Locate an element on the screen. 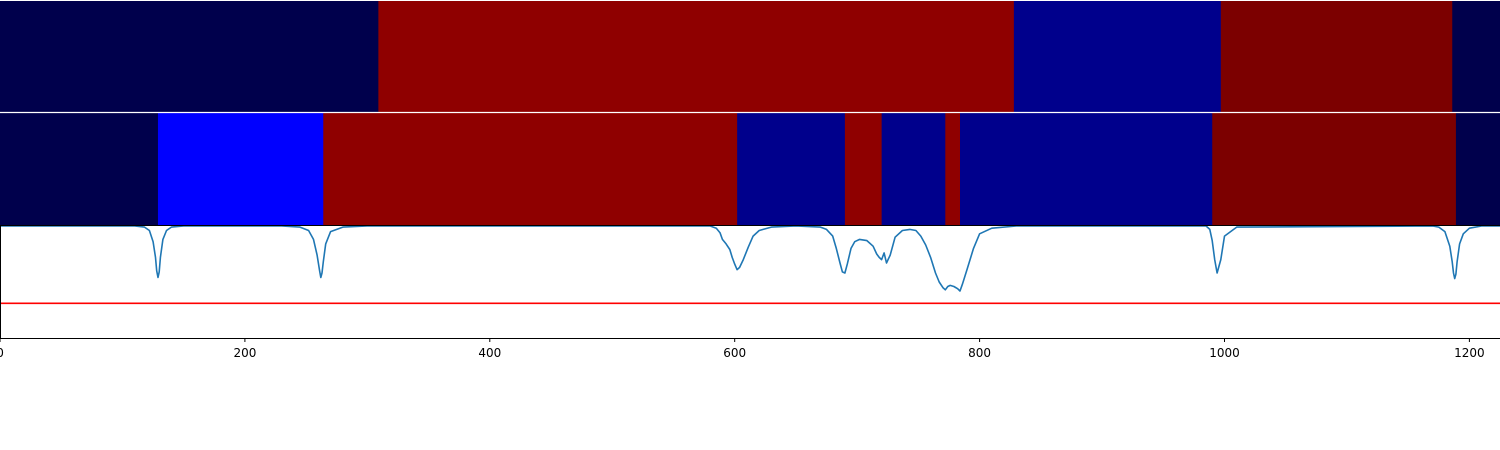 The width and height of the screenshot is (1500, 450). x-ticks: 0 200 400 600 800 1000 1200 is located at coordinates (742, 349).